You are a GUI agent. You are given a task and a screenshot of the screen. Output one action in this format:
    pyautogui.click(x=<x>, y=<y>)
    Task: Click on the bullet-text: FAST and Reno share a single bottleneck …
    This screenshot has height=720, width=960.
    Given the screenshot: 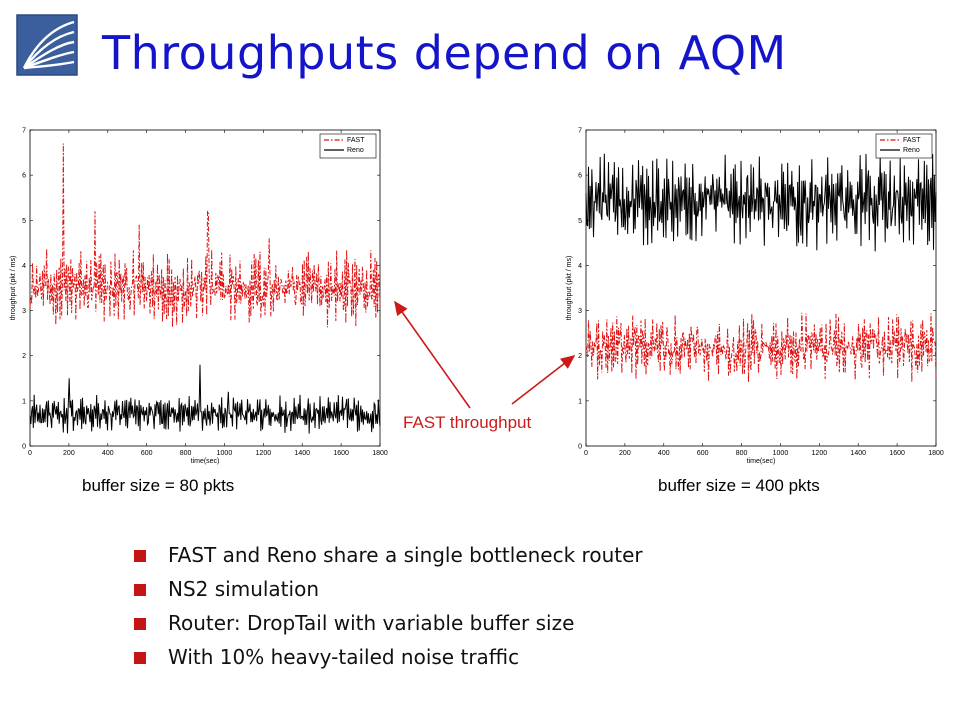 What is the action you would take?
    pyautogui.click(x=405, y=555)
    